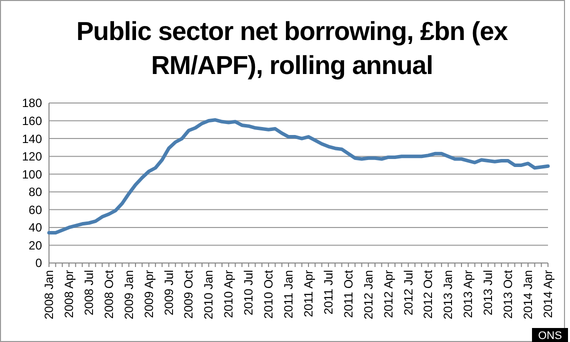 The image size is (570, 342). I want to click on y-tick-label: 160, so click(32, 121).